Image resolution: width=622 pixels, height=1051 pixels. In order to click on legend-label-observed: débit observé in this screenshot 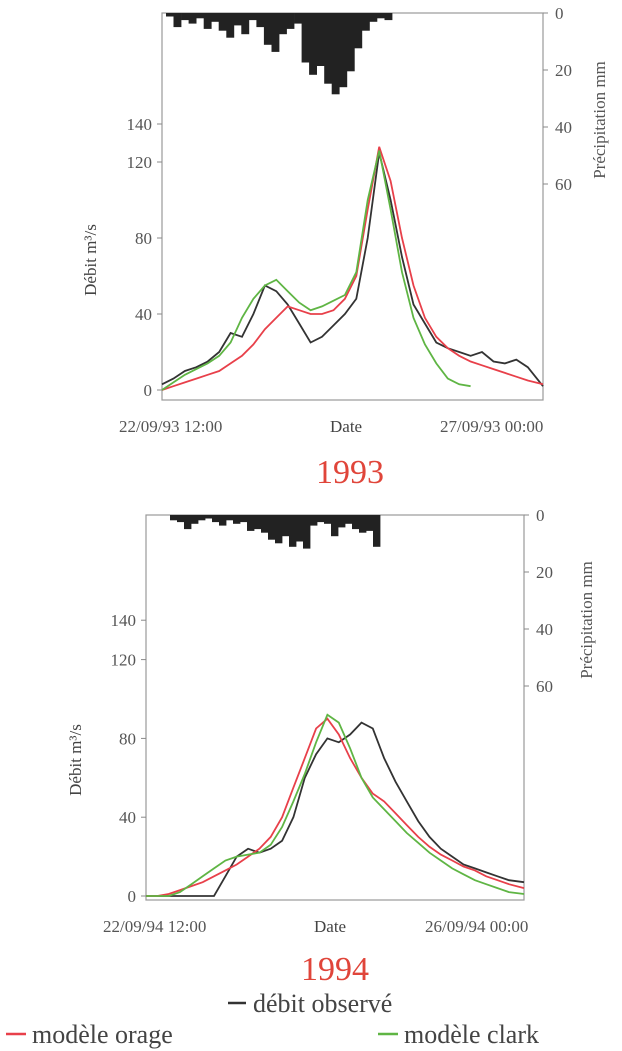, I will do `click(322, 1003)`.